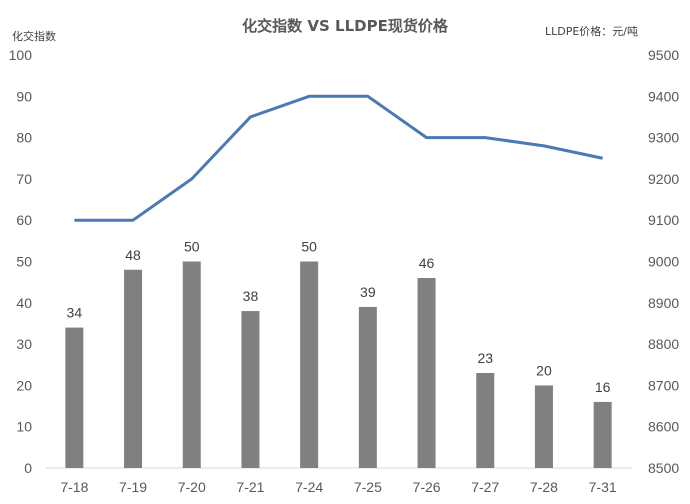 The width and height of the screenshot is (690, 504). I want to click on right-tick-label: 9400, so click(663, 96).